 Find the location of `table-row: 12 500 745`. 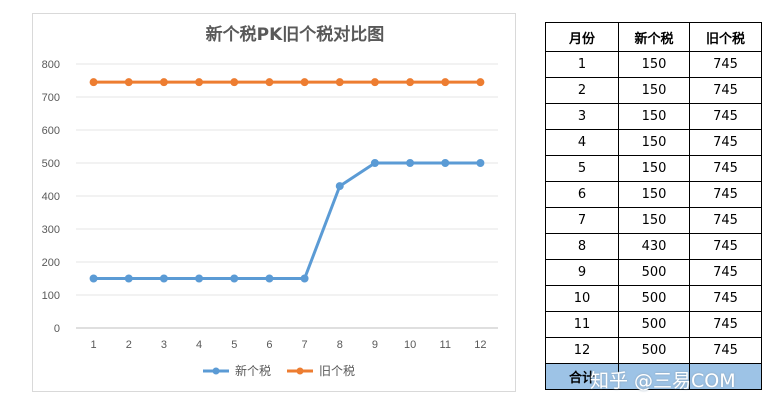

table-row: 12 500 745 is located at coordinates (653, 350).